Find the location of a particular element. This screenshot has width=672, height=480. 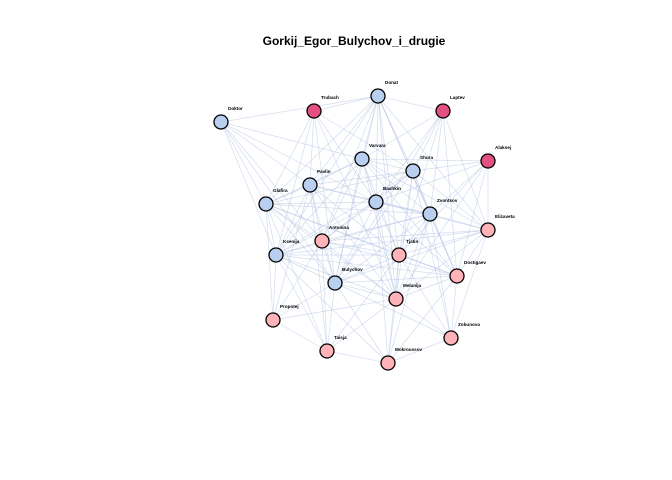

edge-doktor-pavlin is located at coordinates (265, 153).